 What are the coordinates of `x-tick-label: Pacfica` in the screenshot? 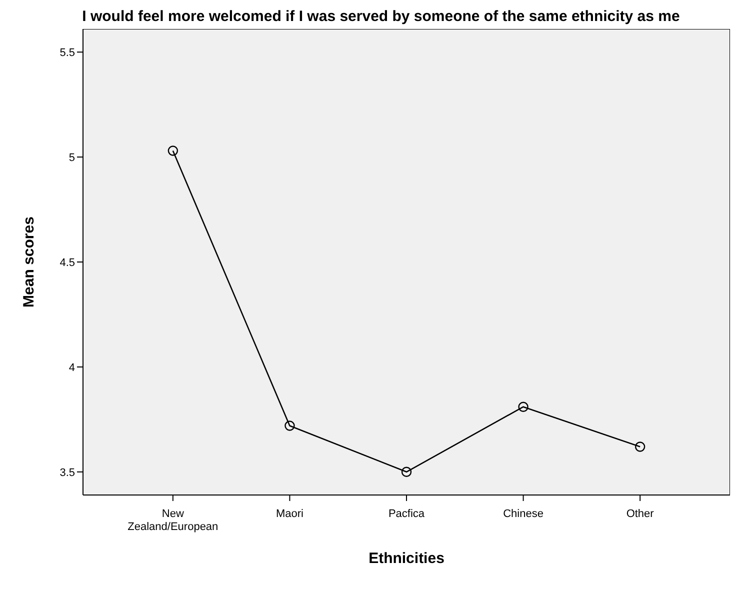 It's located at (407, 514).